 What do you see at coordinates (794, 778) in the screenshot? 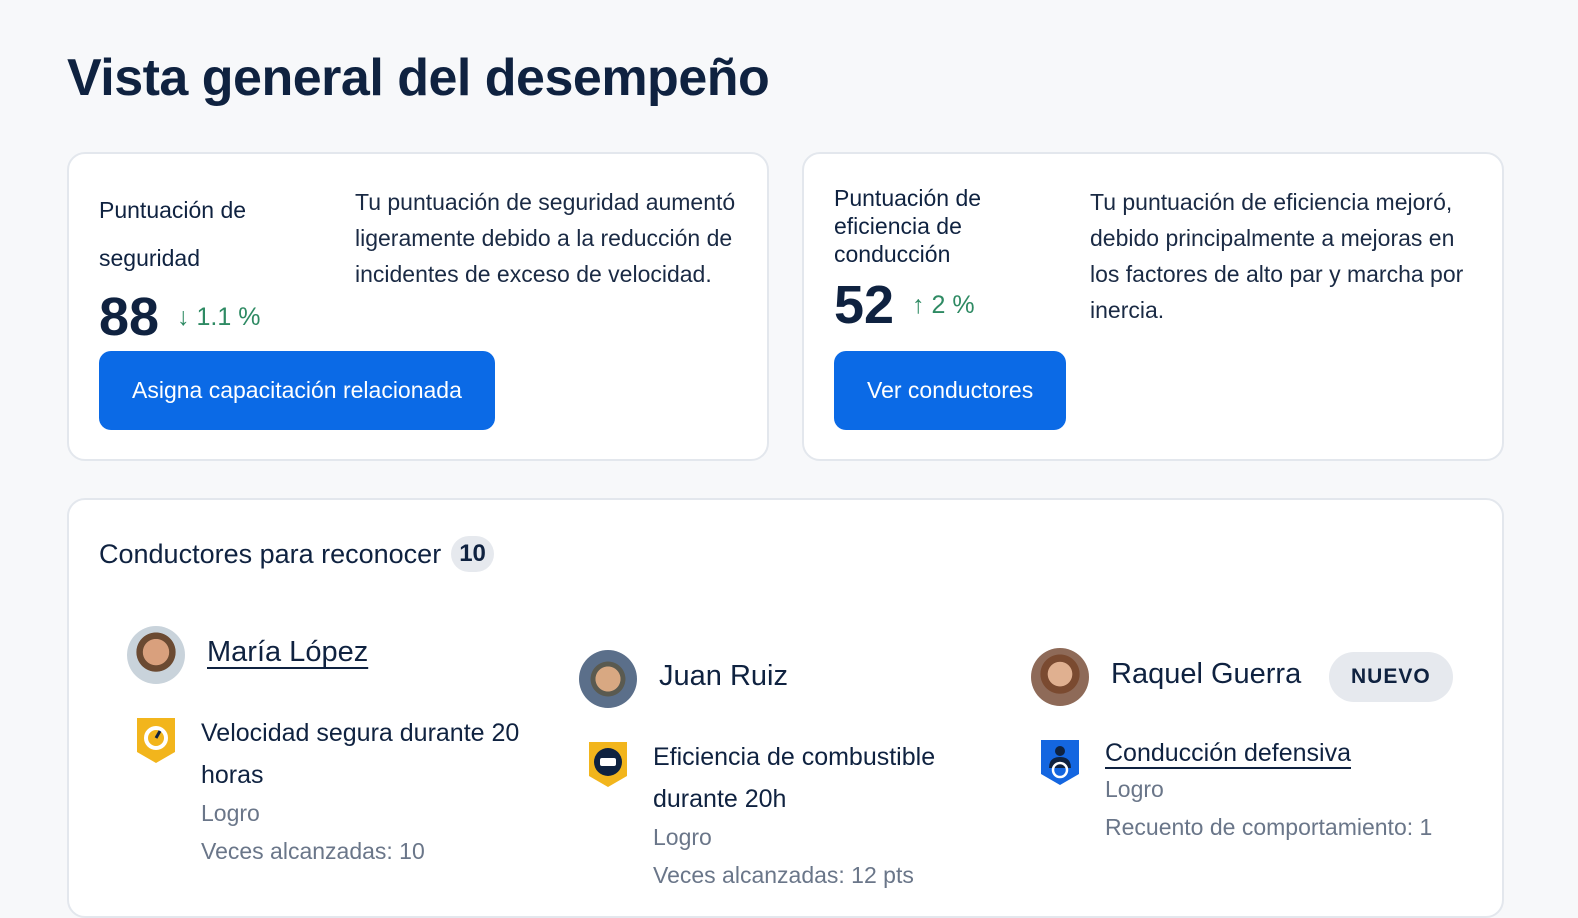
I see `achievement-title: Eficiencia de combustible durante 20h` at bounding box center [794, 778].